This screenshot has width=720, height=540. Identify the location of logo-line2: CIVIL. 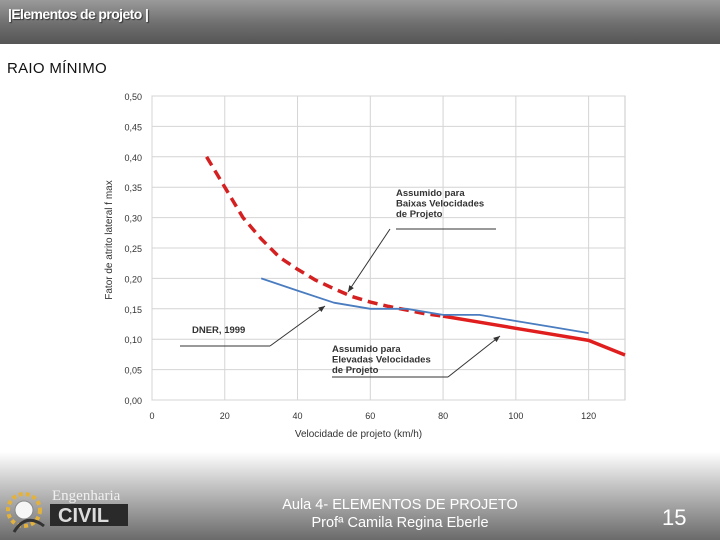
(83, 516).